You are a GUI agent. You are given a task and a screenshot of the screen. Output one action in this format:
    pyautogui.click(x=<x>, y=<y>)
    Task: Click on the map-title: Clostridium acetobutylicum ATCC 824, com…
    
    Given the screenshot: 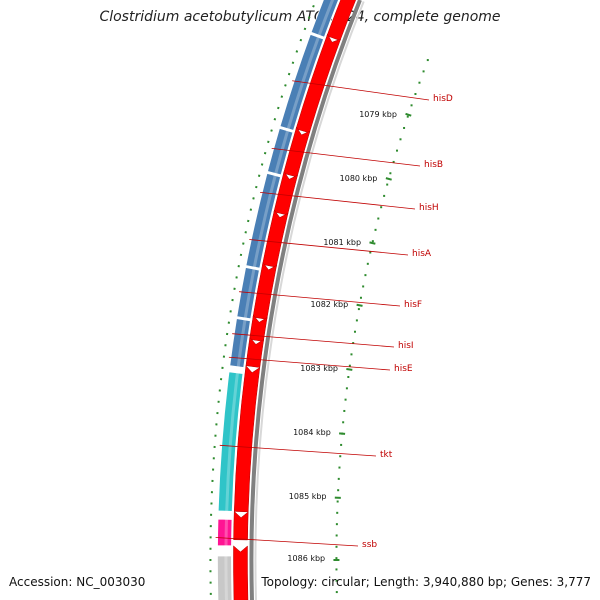 What is the action you would take?
    pyautogui.click(x=300, y=17)
    